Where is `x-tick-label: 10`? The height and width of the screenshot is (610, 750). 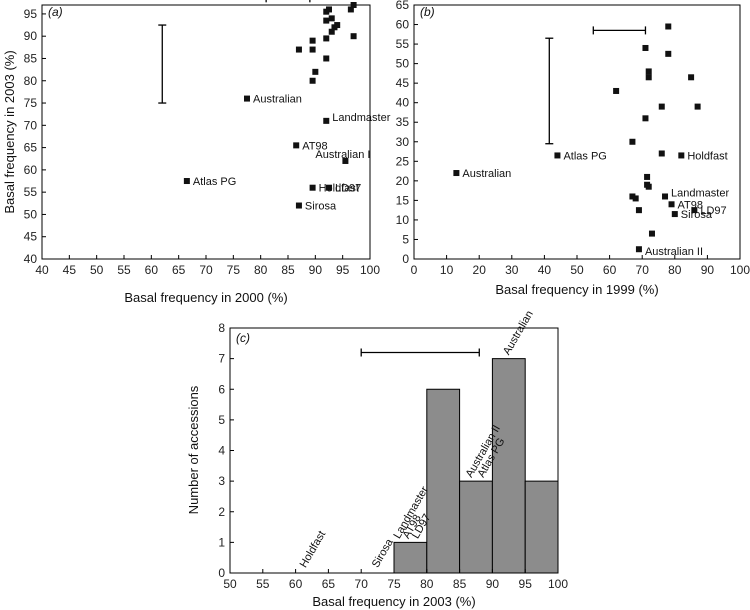 x-tick-label: 10 is located at coordinates (447, 270).